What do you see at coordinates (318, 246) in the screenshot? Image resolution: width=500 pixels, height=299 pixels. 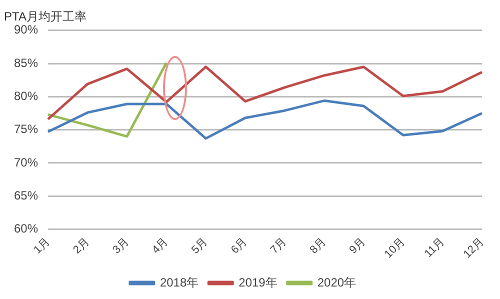 I see `x-tick-label: 8月` at bounding box center [318, 246].